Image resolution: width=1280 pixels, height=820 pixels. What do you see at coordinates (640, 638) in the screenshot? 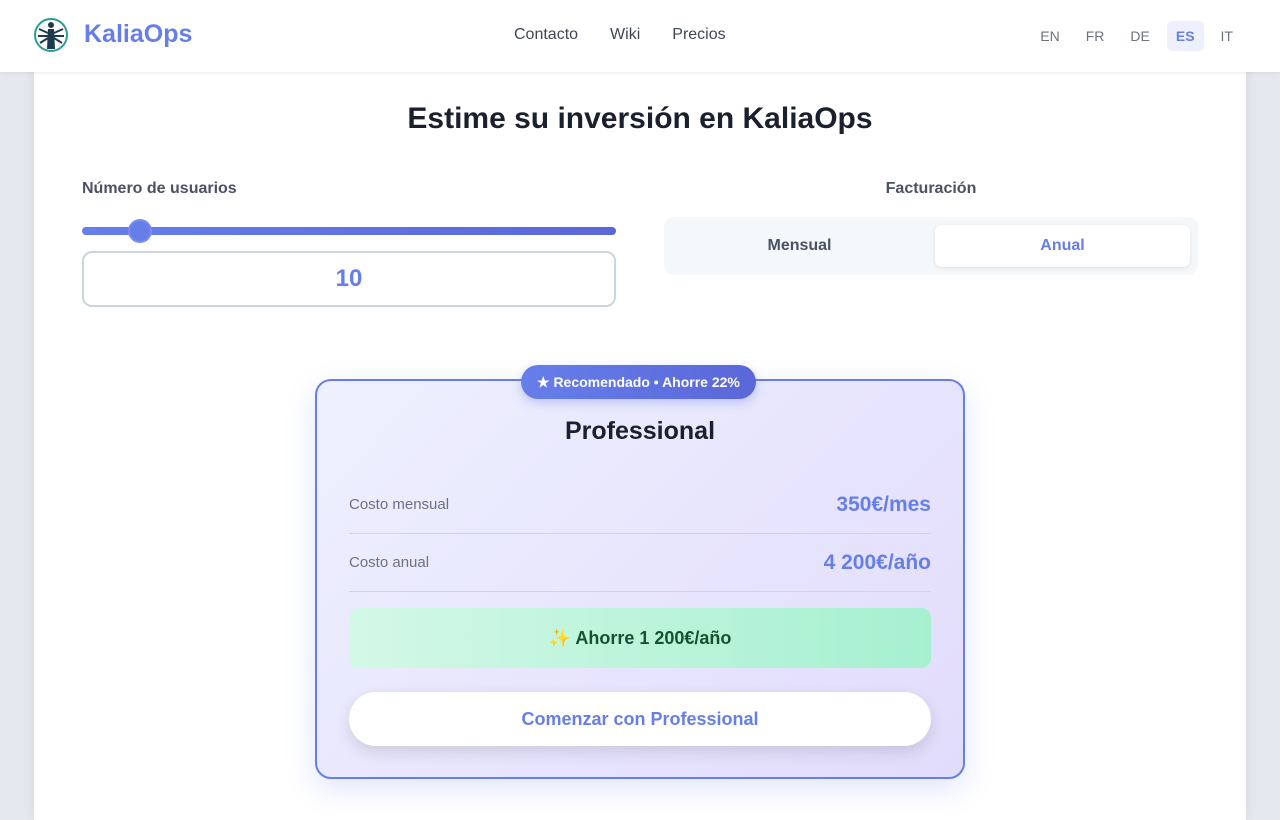
I see `savings-banner: ✨ Ahorre 1 200€/año` at bounding box center [640, 638].